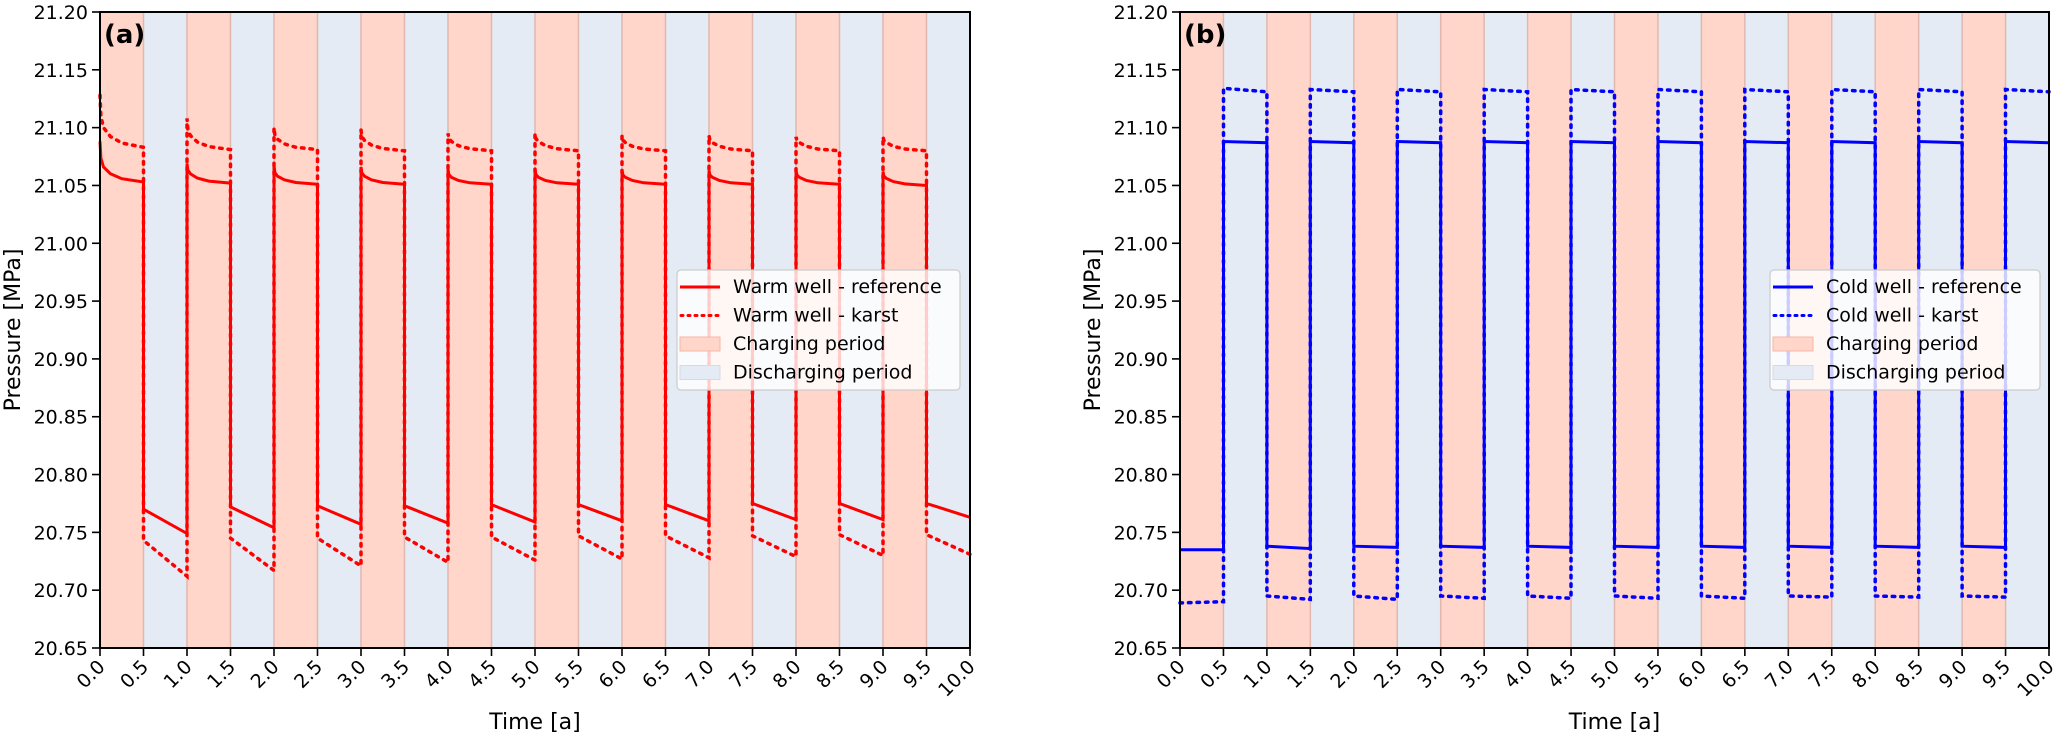  Describe the element at coordinates (815, 316) in the screenshot. I see `legend-label: Warm well - karst` at that location.